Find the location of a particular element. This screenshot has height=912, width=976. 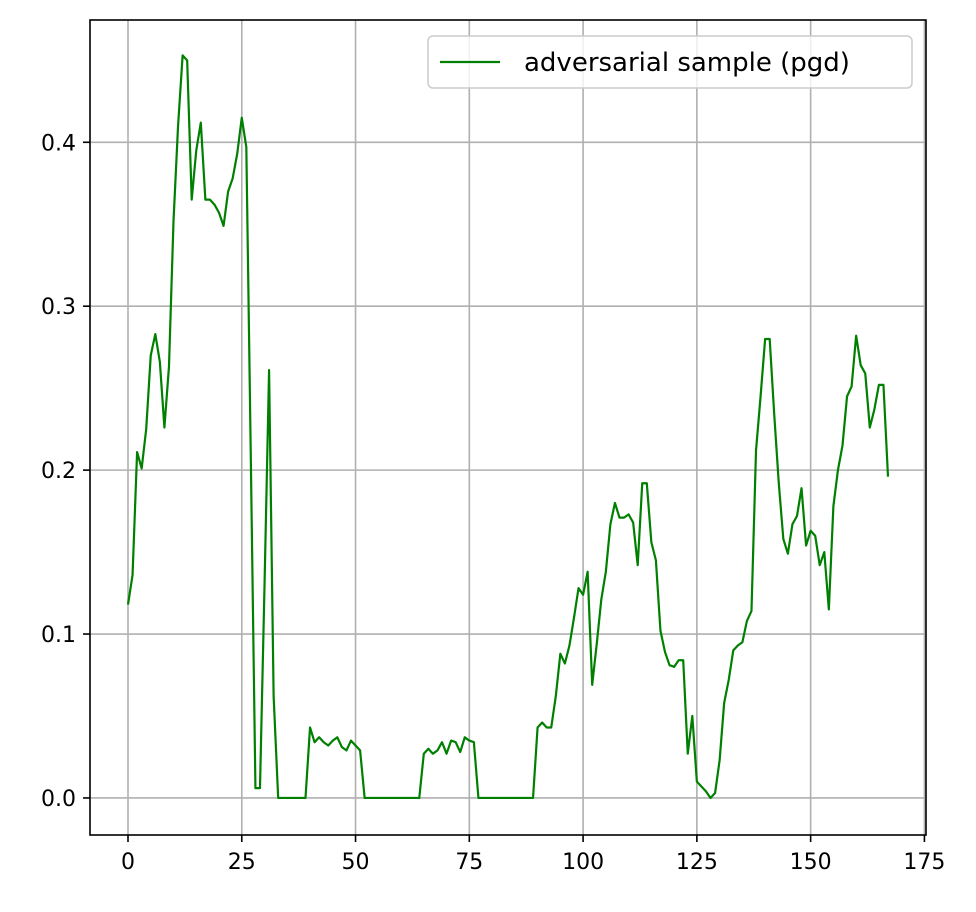

legend-box is located at coordinates (670, 62).